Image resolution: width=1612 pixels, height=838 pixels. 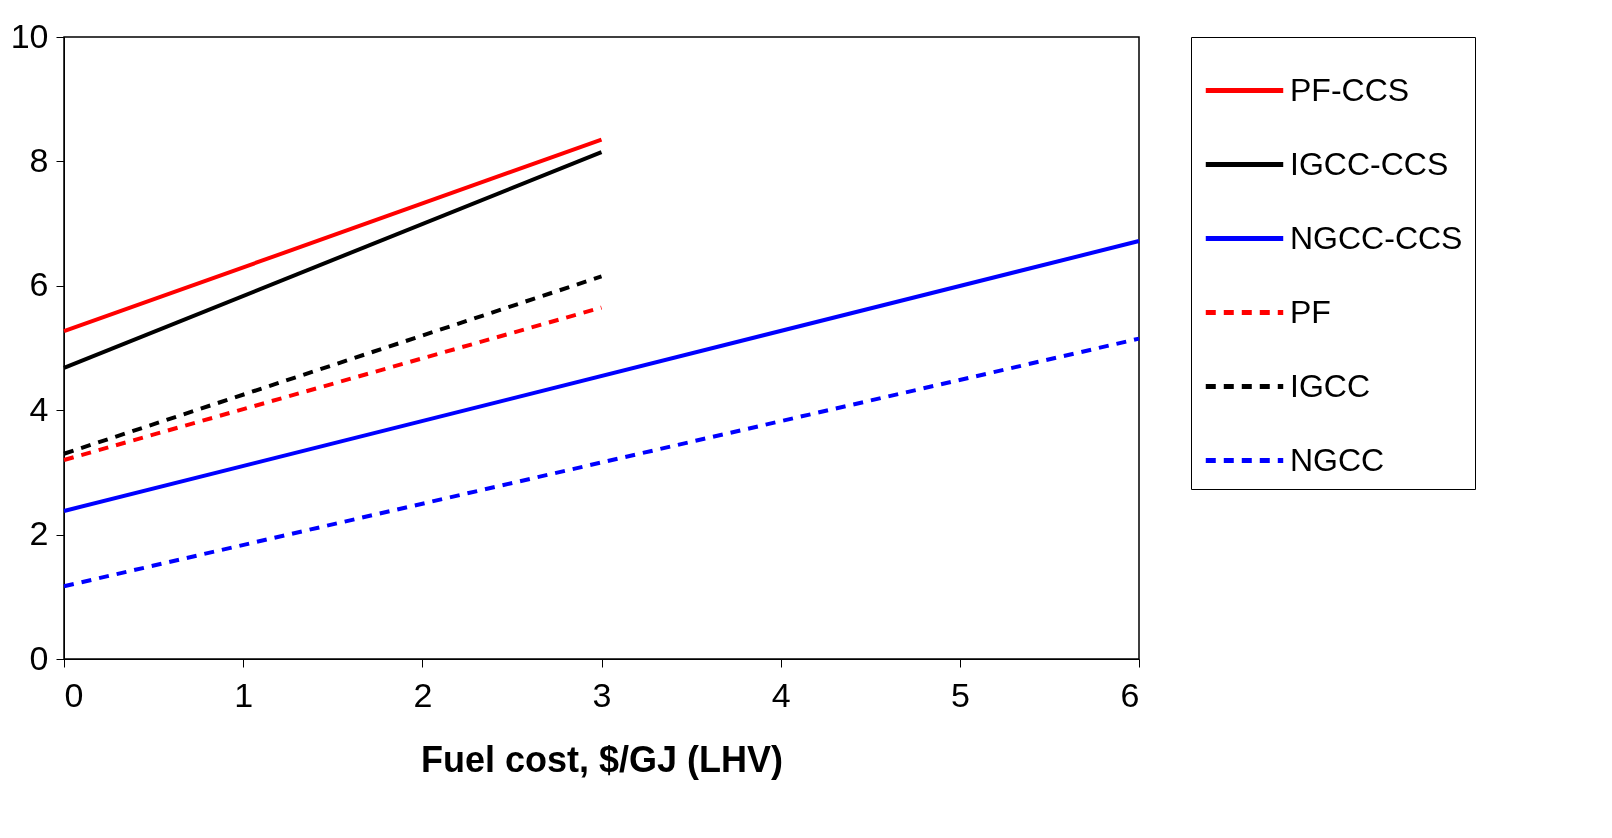 What do you see at coordinates (781, 694) in the screenshot?
I see `x-tick-label: 4` at bounding box center [781, 694].